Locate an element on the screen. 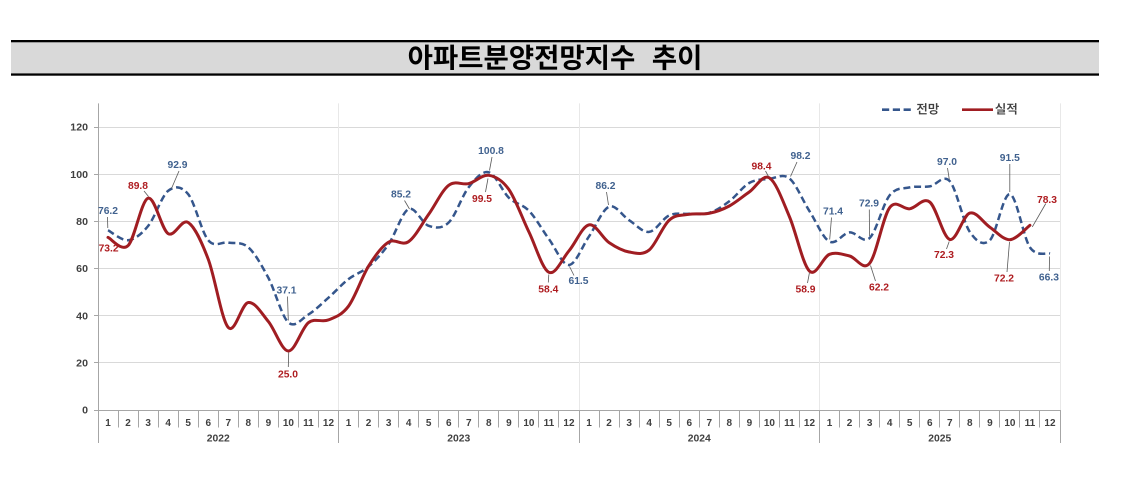 The height and width of the screenshot is (494, 1131). svg-text: 37.1 is located at coordinates (286, 291).